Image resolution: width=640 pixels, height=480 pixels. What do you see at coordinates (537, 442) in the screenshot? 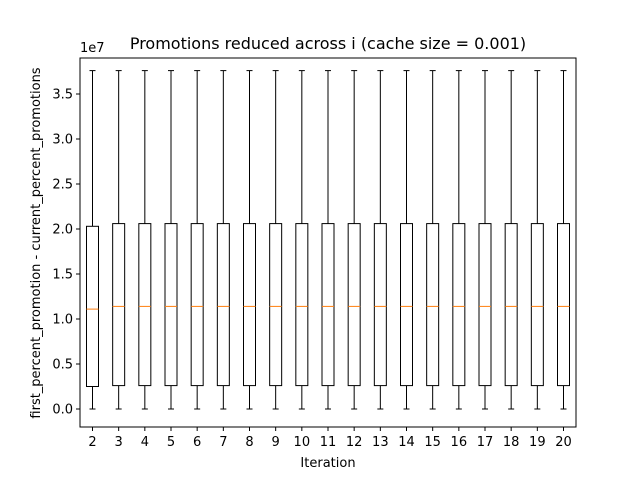
I see `x-tick-label: 19` at bounding box center [537, 442].